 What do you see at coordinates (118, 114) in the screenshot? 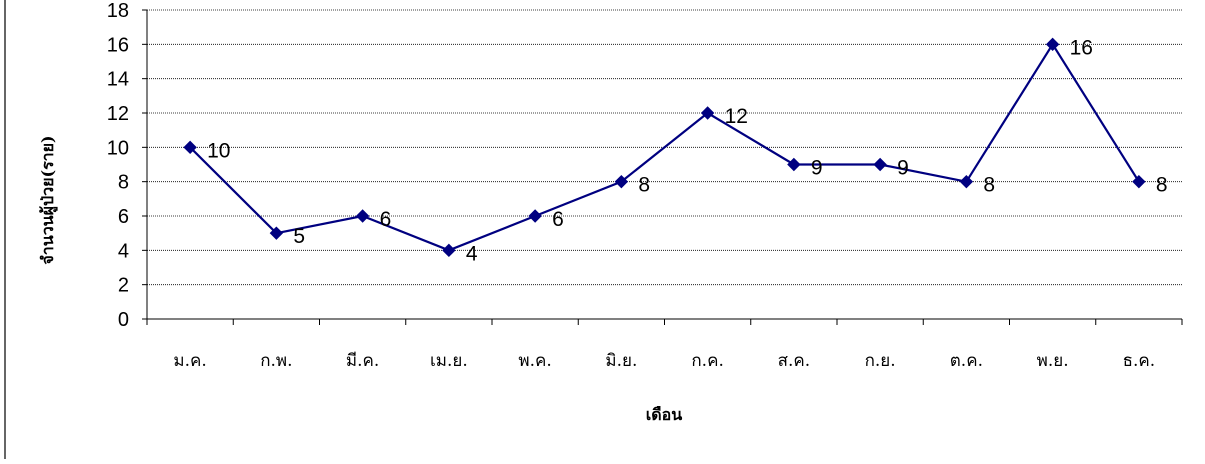
I see `y-tick-label: 12` at bounding box center [118, 114].